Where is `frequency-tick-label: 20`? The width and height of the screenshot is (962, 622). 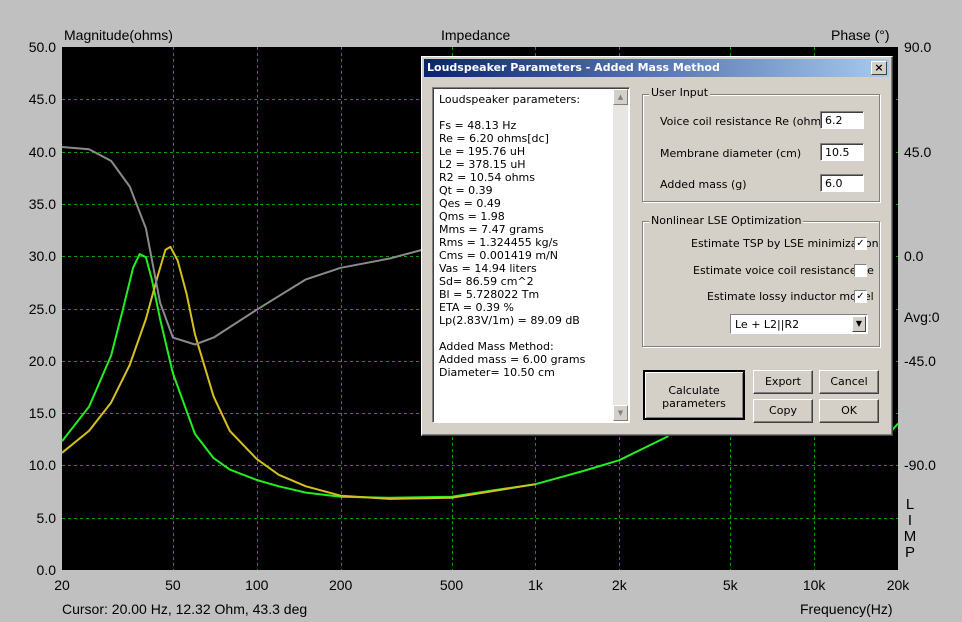 frequency-tick-label: 20 is located at coordinates (62, 585).